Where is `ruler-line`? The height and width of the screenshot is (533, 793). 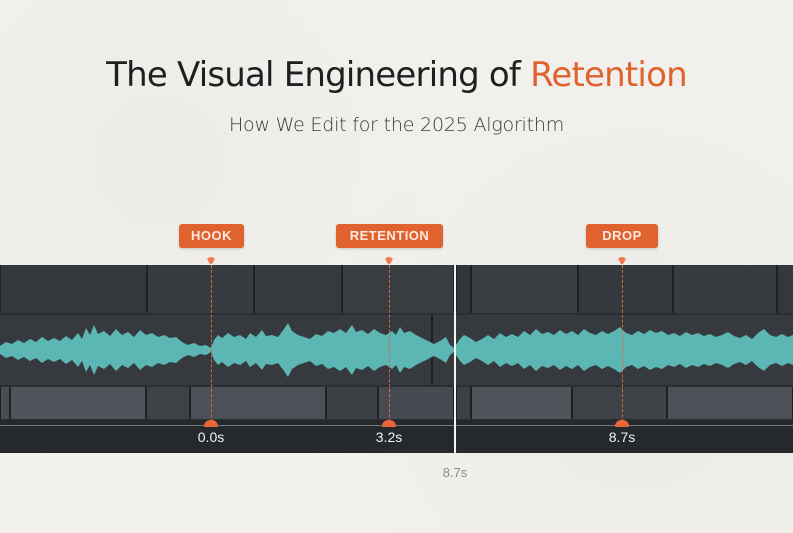 ruler-line is located at coordinates (396, 425).